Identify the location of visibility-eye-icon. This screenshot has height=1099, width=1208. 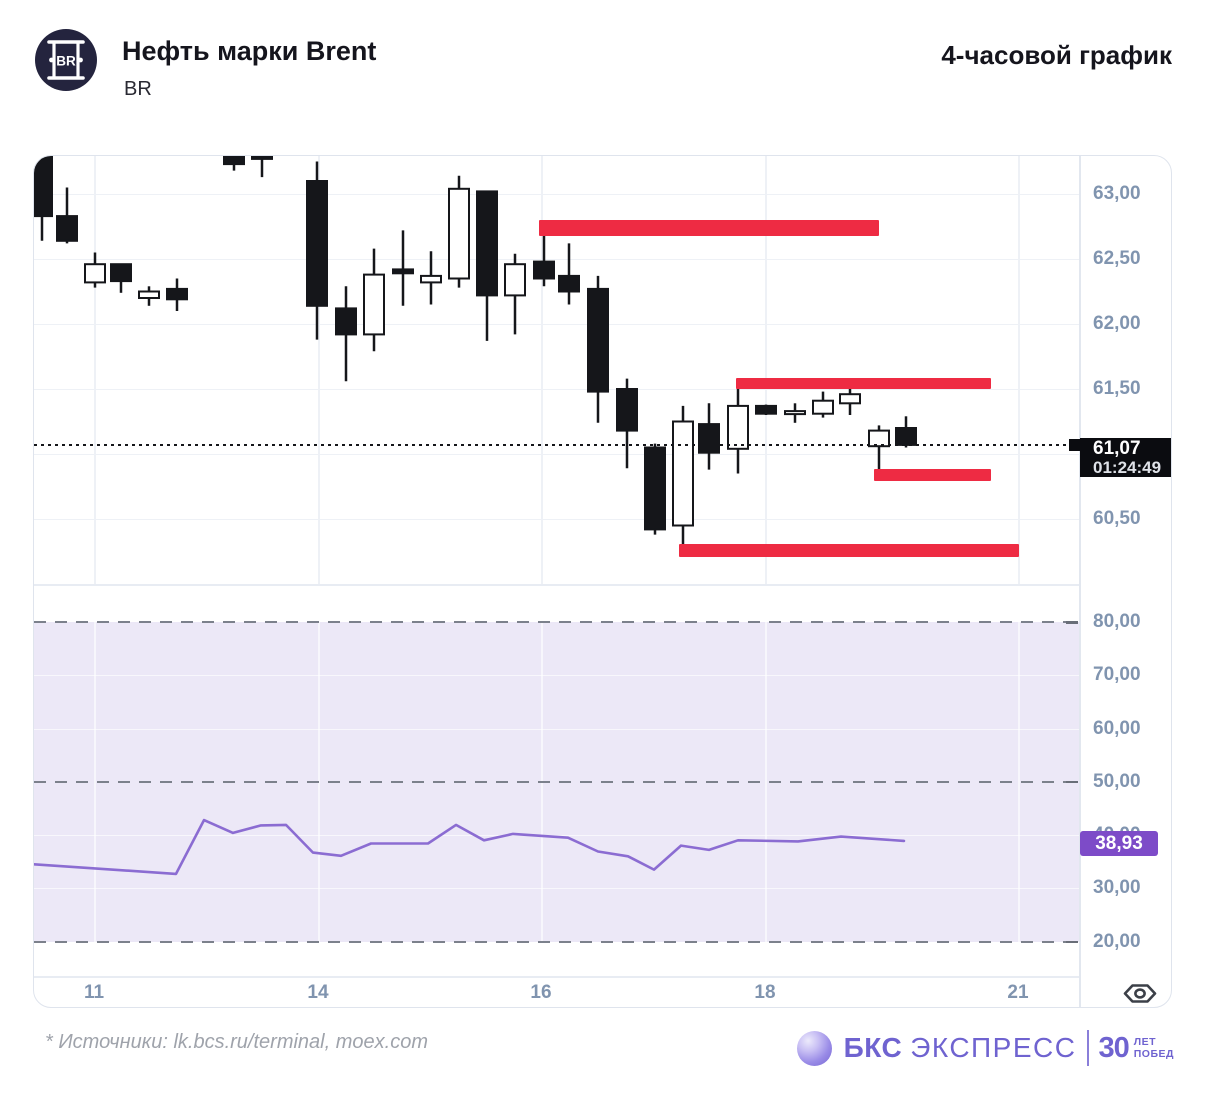
(1140, 993).